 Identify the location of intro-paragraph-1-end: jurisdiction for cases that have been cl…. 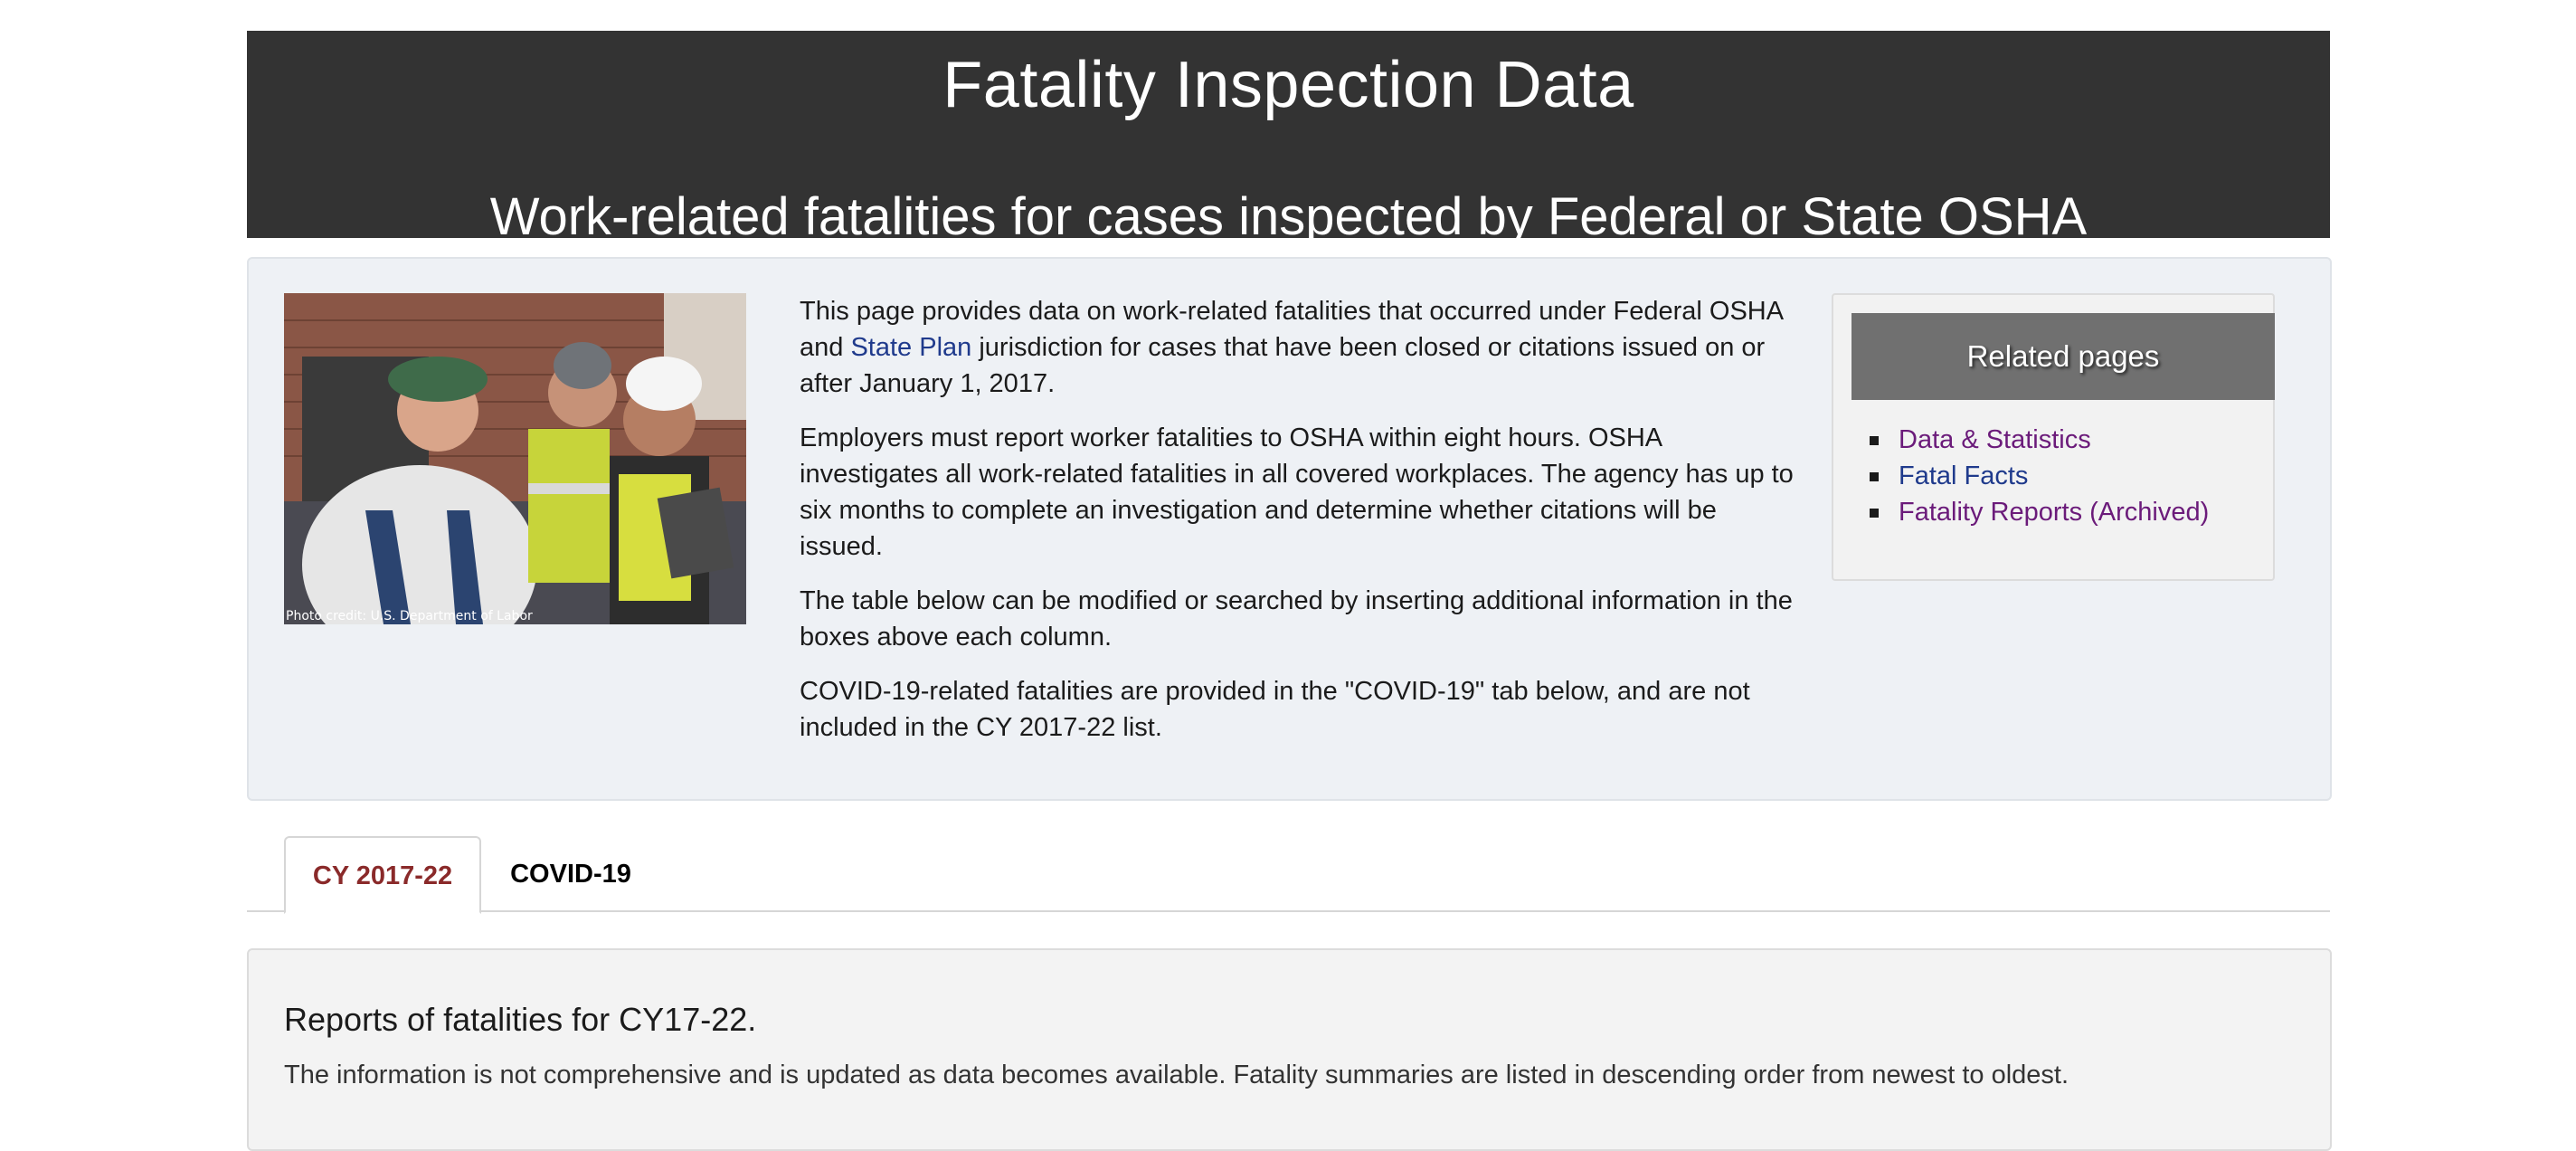
(1283, 366).